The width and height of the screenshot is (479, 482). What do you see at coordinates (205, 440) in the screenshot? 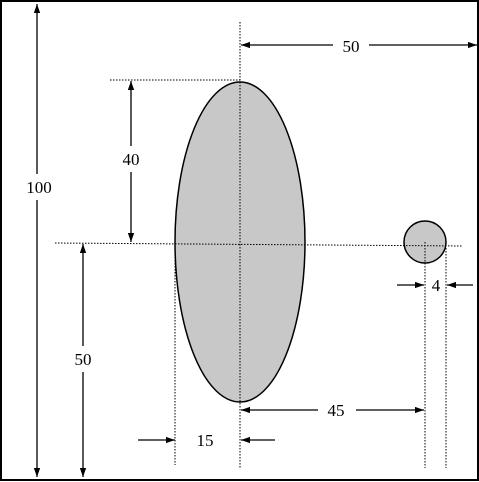
I see `dimension-label-ellipse-half-width: 15` at bounding box center [205, 440].